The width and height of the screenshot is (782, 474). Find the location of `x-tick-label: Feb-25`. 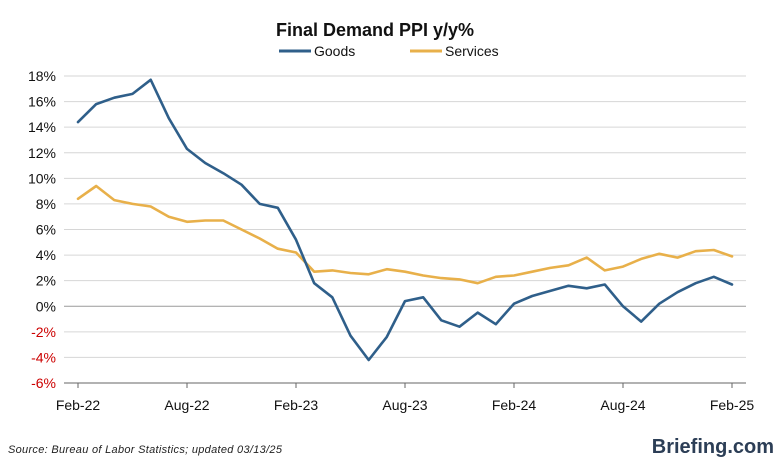

x-tick-label: Feb-25 is located at coordinates (732, 405).